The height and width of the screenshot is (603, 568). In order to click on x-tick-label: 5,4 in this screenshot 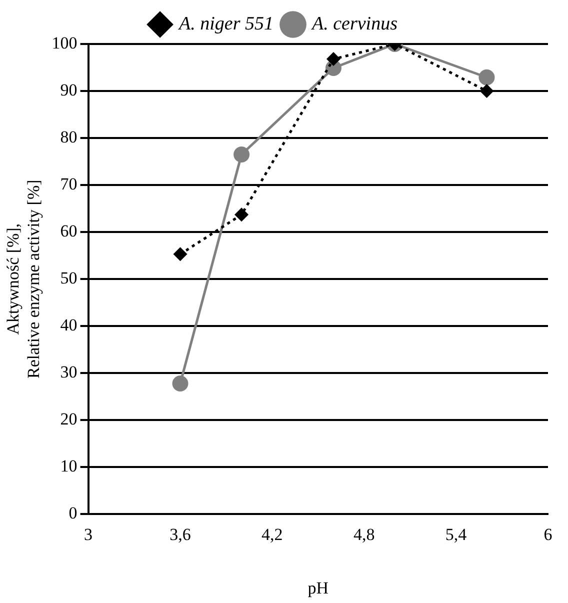, I will do `click(456, 534)`.